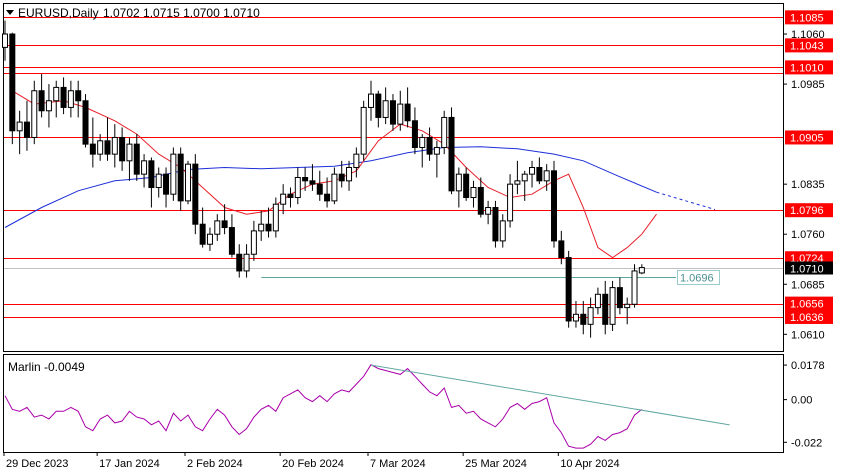 Image resolution: width=841 pixels, height=475 pixels. I want to click on chart-menu-icon, so click(10, 12).